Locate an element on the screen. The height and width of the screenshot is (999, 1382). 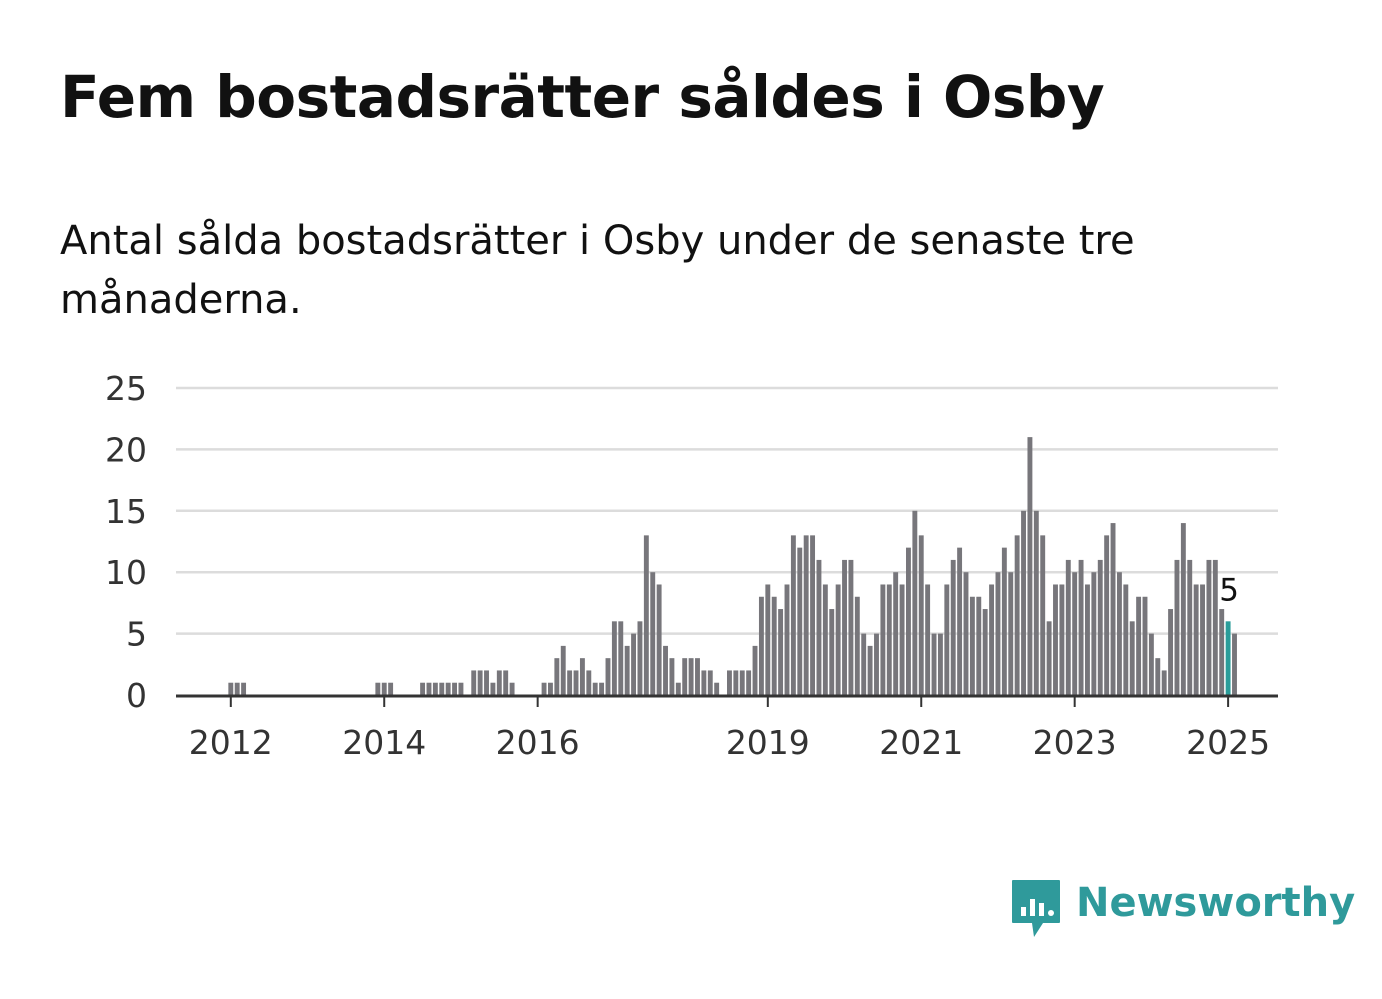
data-labels: 55 is located at coordinates (1229, 590).